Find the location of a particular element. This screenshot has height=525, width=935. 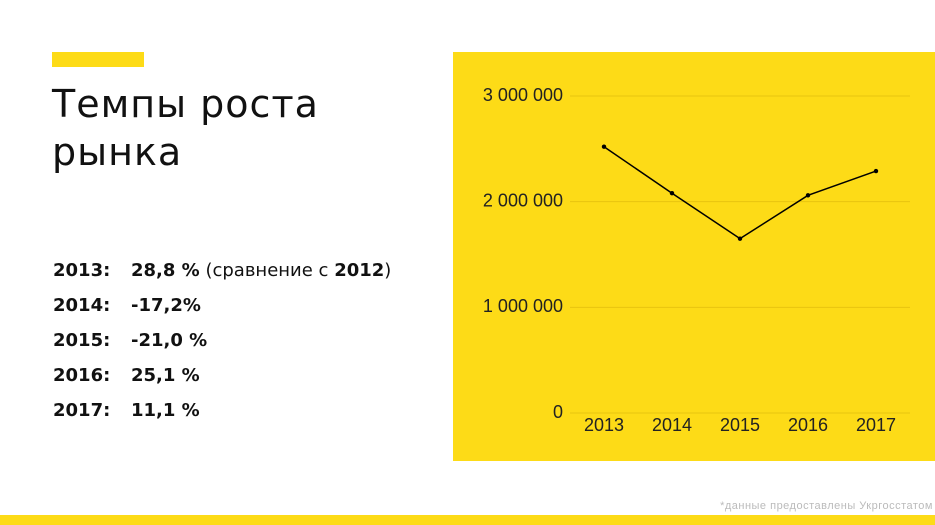

stat-year: 2015: is located at coordinates (82, 340).